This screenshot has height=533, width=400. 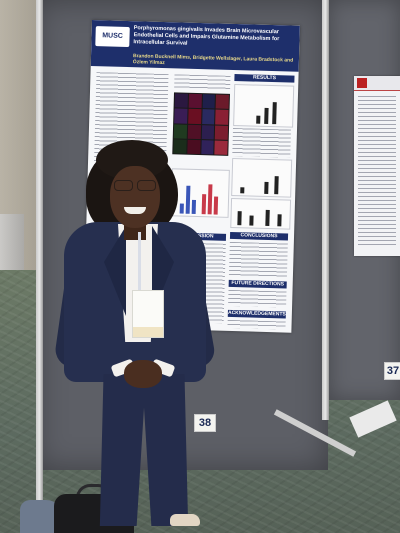 What do you see at coordinates (148, 314) in the screenshot?
I see `name-badge` at bounding box center [148, 314].